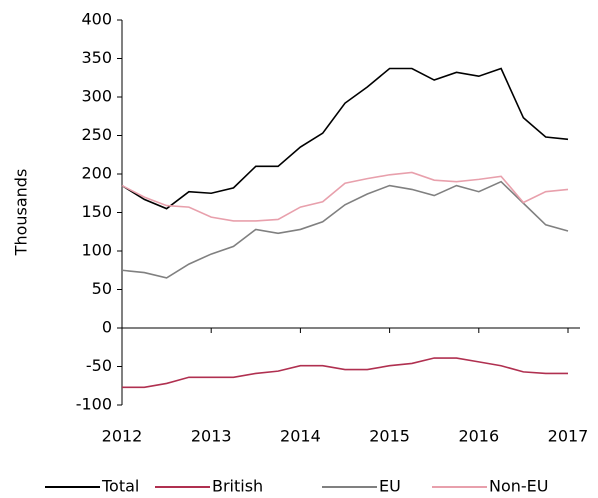 The image size is (598, 498). I want to click on y-tick-label: 50, so click(102, 288).